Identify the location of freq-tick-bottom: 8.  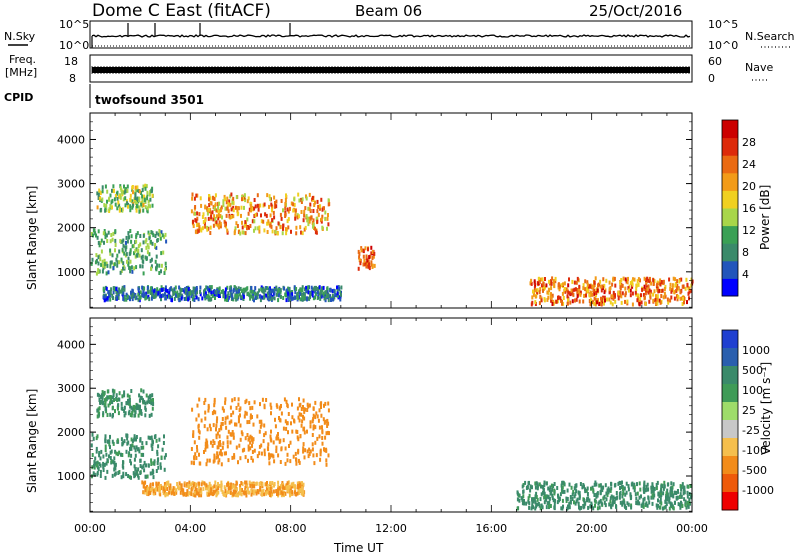
(72, 78).